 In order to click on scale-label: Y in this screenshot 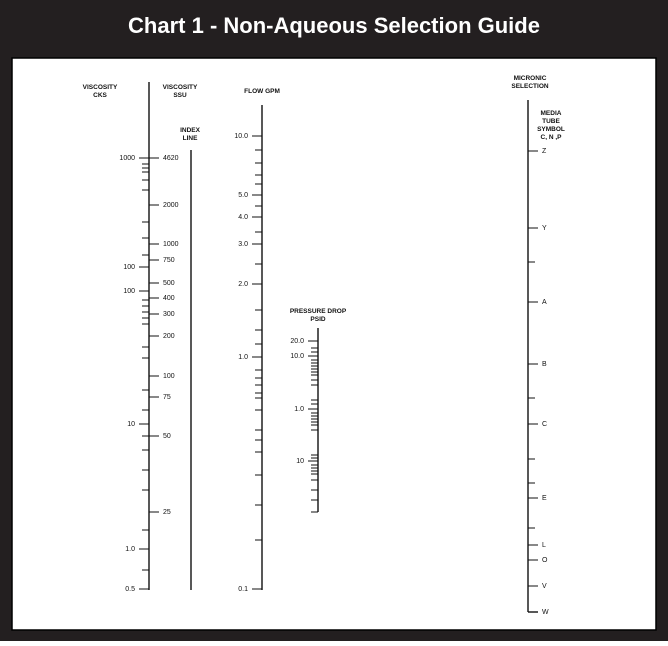, I will do `click(544, 228)`.